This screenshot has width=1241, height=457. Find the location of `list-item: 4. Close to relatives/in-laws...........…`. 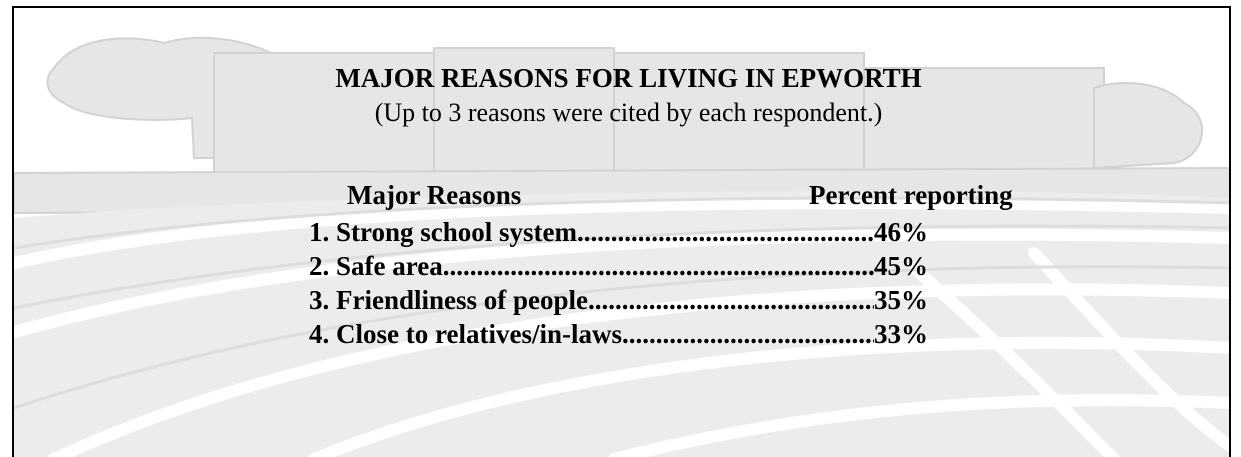

list-item: 4. Close to relatives/in-laws...........… is located at coordinates (641, 334).